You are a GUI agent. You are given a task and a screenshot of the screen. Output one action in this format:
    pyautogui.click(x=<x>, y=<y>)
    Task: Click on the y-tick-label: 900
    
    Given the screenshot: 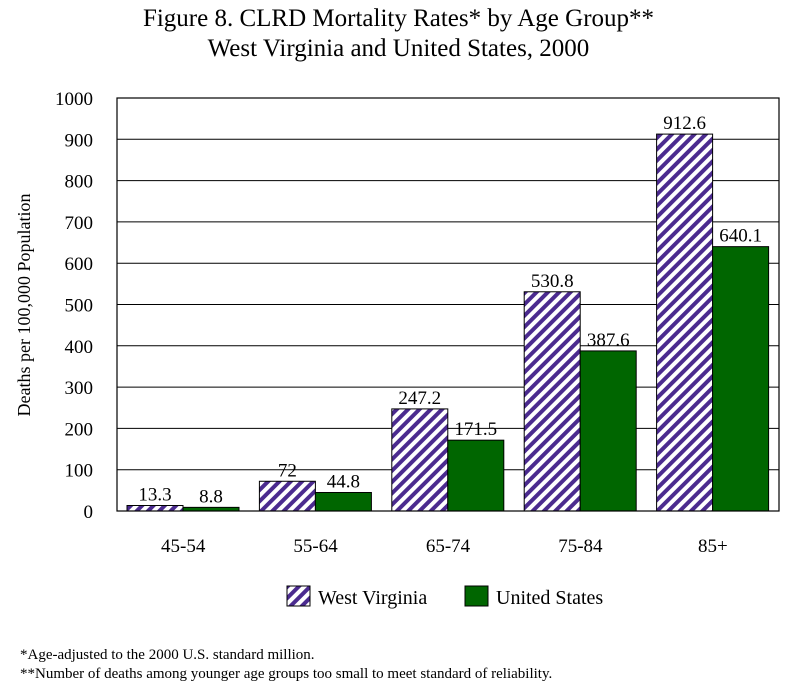 What is the action you would take?
    pyautogui.click(x=79, y=140)
    